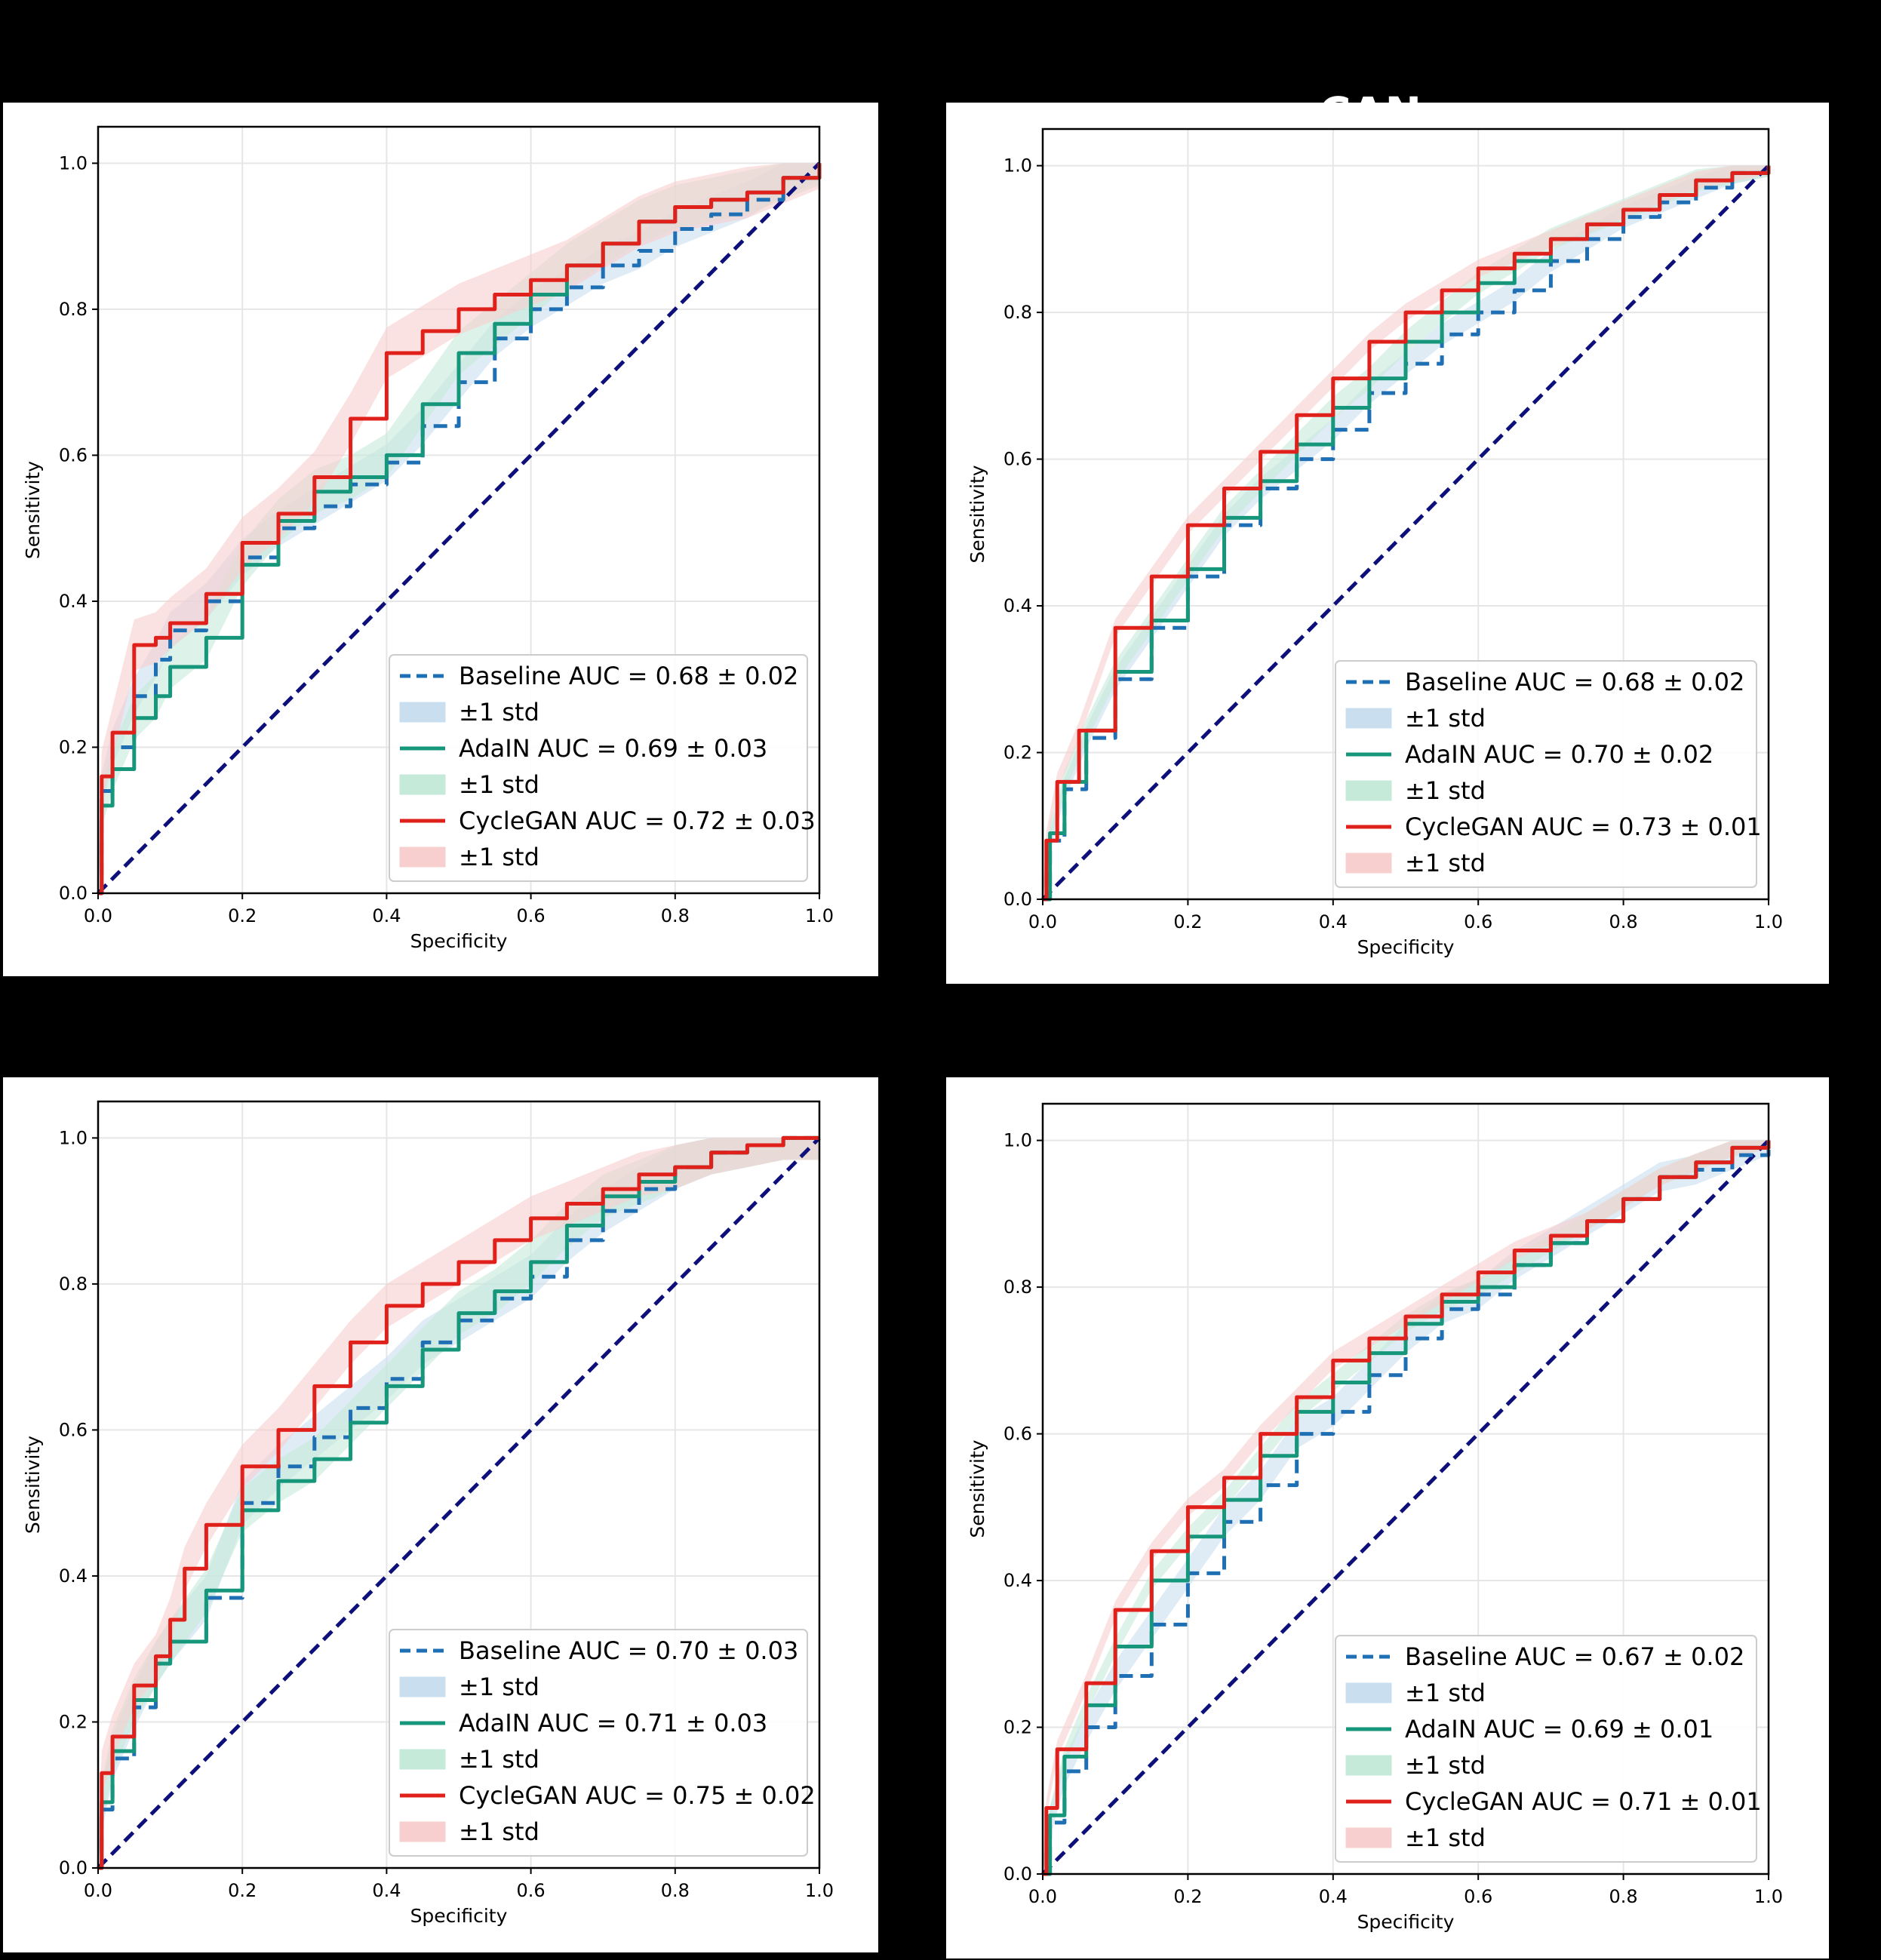 The image size is (1881, 1960). Describe the element at coordinates (637, 1795) in the screenshot. I see `legend-label-cyclegan: CycleGAN AUC = 0.75 ± 0.02` at that location.